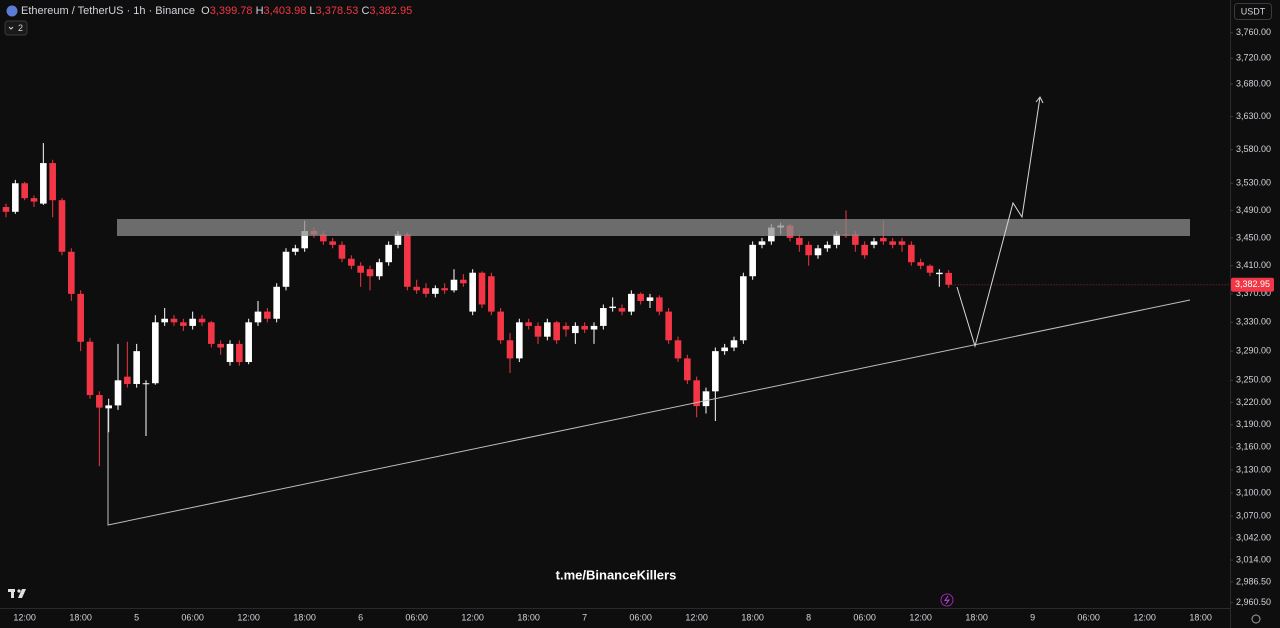 This screenshot has width=1280, height=628. I want to click on symbol: Ethereum / TetherUS · 1h · Binance, so click(108, 11).